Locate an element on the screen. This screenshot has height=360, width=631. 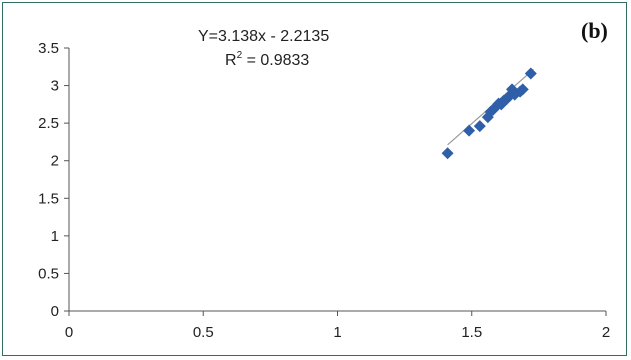
x-tick-label: 1 is located at coordinates (337, 332).